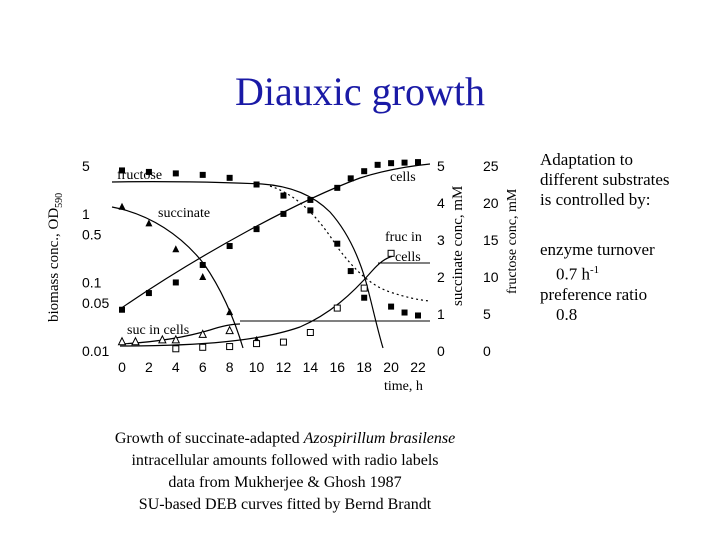  Describe the element at coordinates (587, 159) in the screenshot. I see `sidebar-line: Adaptation to` at that location.